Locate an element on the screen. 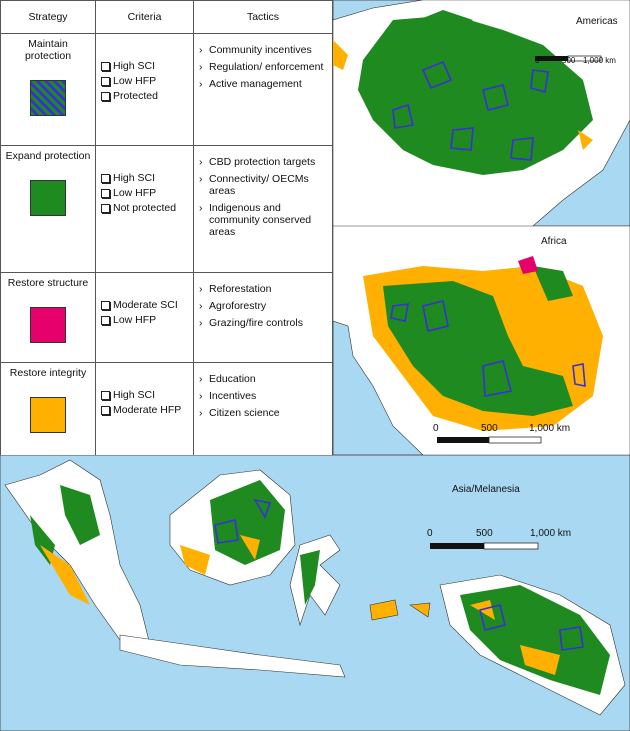 The height and width of the screenshot is (731, 630). criteria-list: High SCI Low HFP Protected is located at coordinates (144, 81).